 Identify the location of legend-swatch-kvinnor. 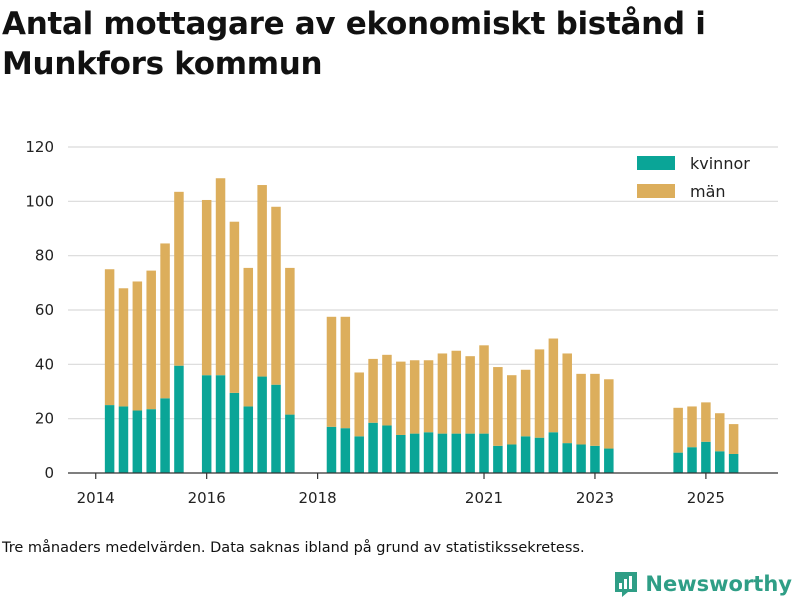
(656, 163).